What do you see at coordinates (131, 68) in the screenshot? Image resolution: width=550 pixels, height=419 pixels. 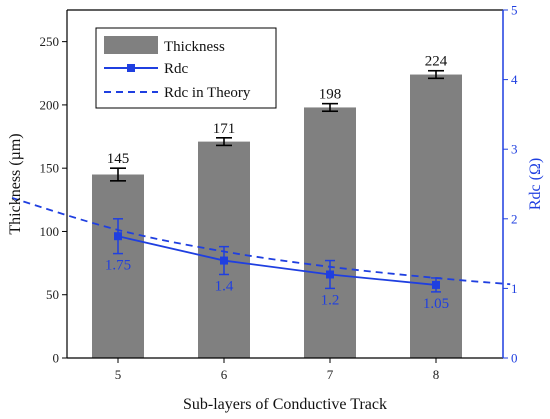 I see `legend-swatch-rdc-marker` at bounding box center [131, 68].